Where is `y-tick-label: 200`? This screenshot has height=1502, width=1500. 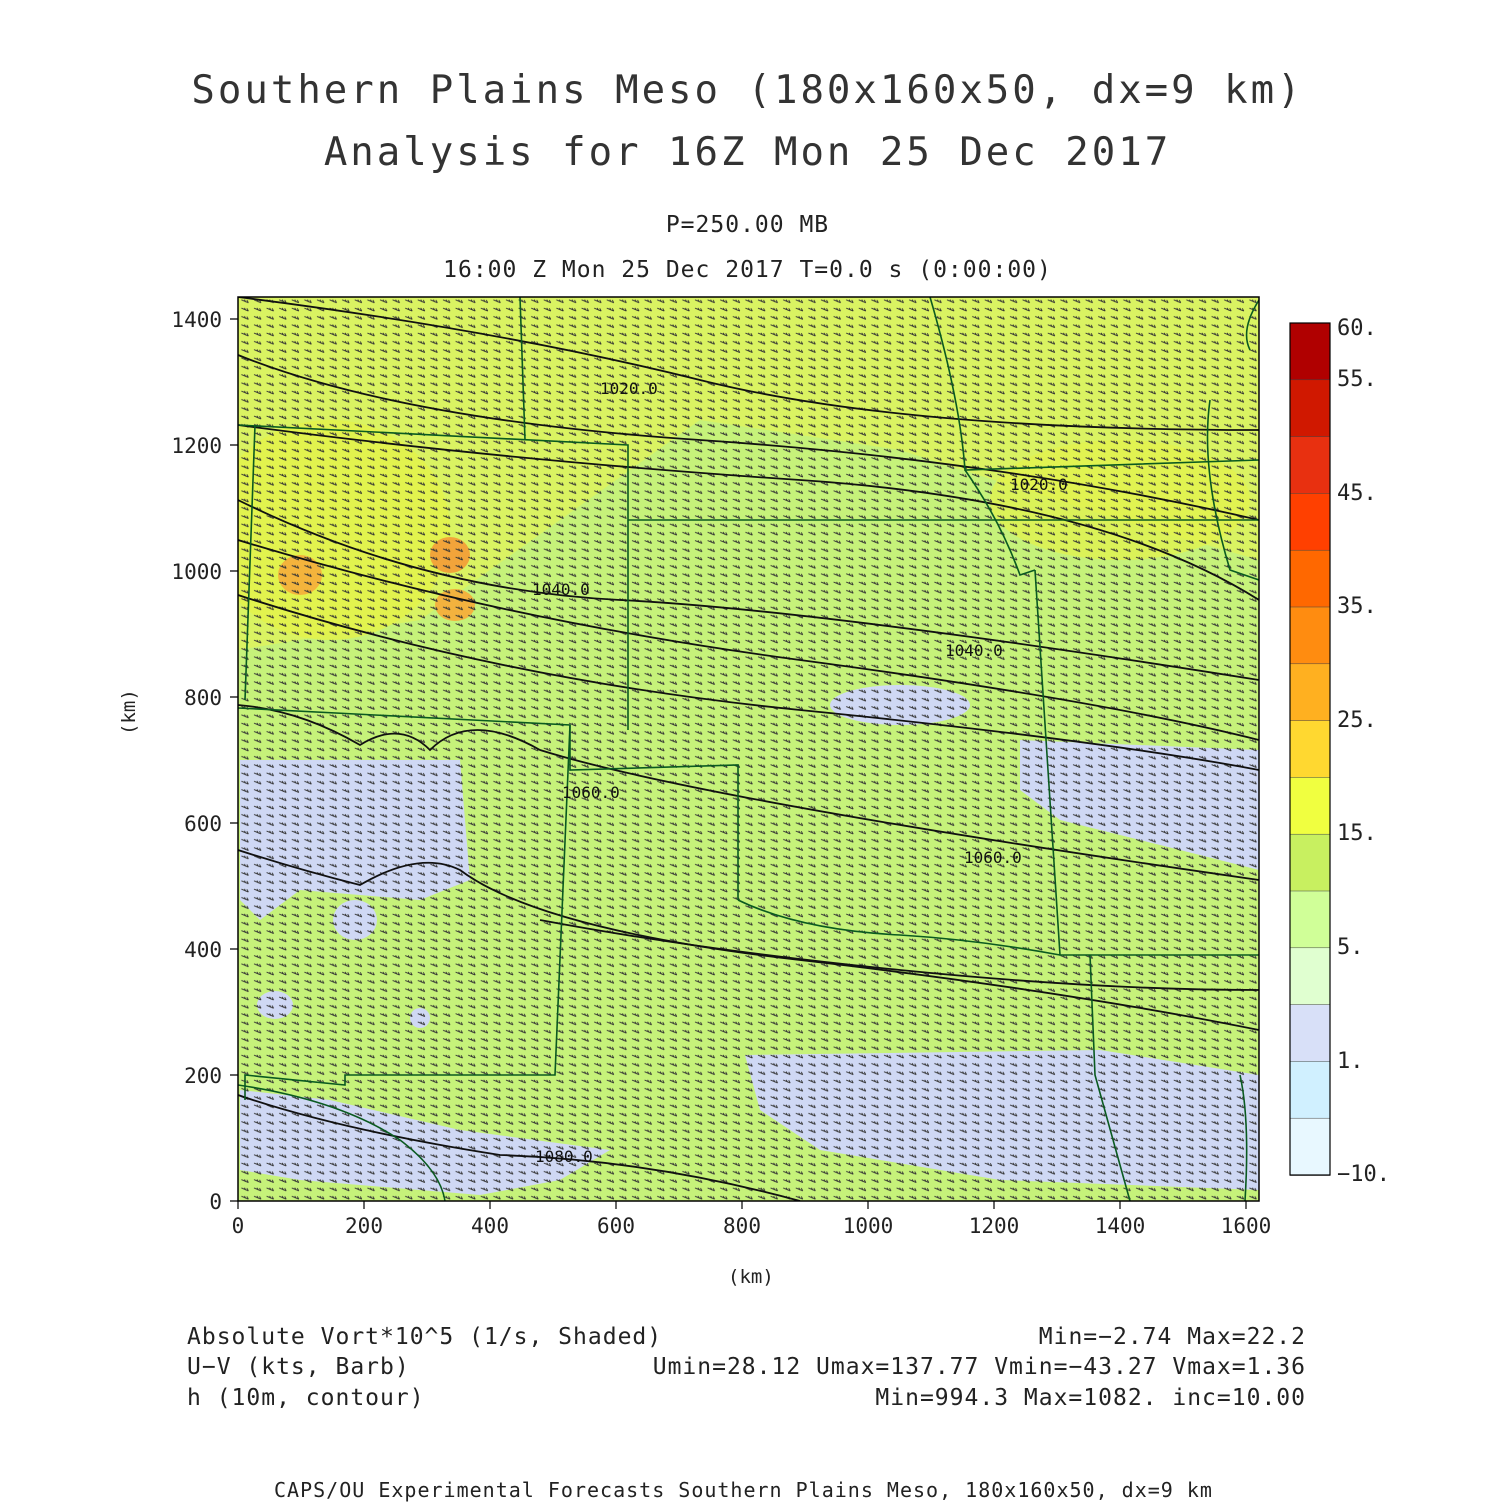 y-tick-label: 200 is located at coordinates (203, 1076).